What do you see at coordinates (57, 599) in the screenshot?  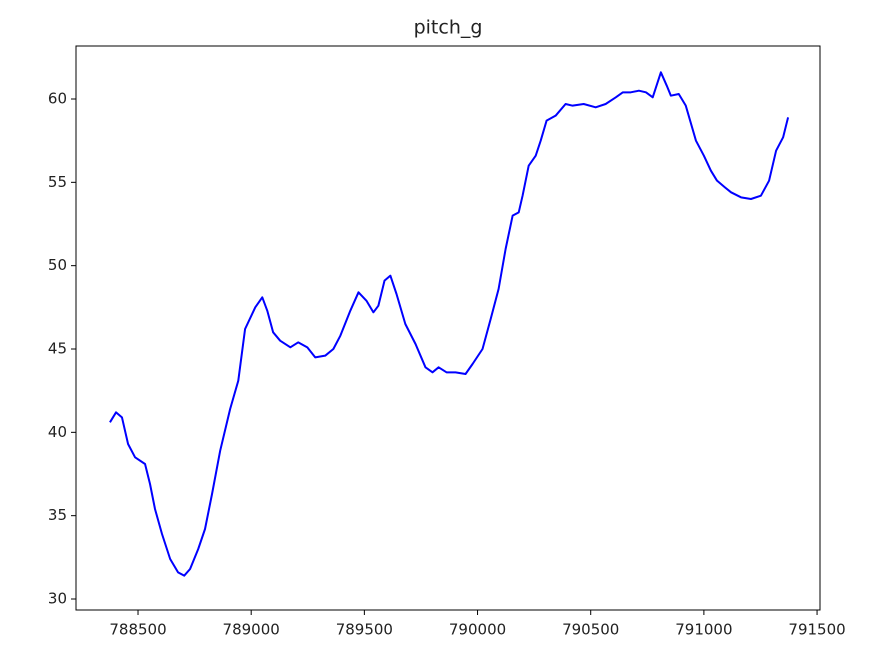 I see `y-tick-label: 30` at bounding box center [57, 599].